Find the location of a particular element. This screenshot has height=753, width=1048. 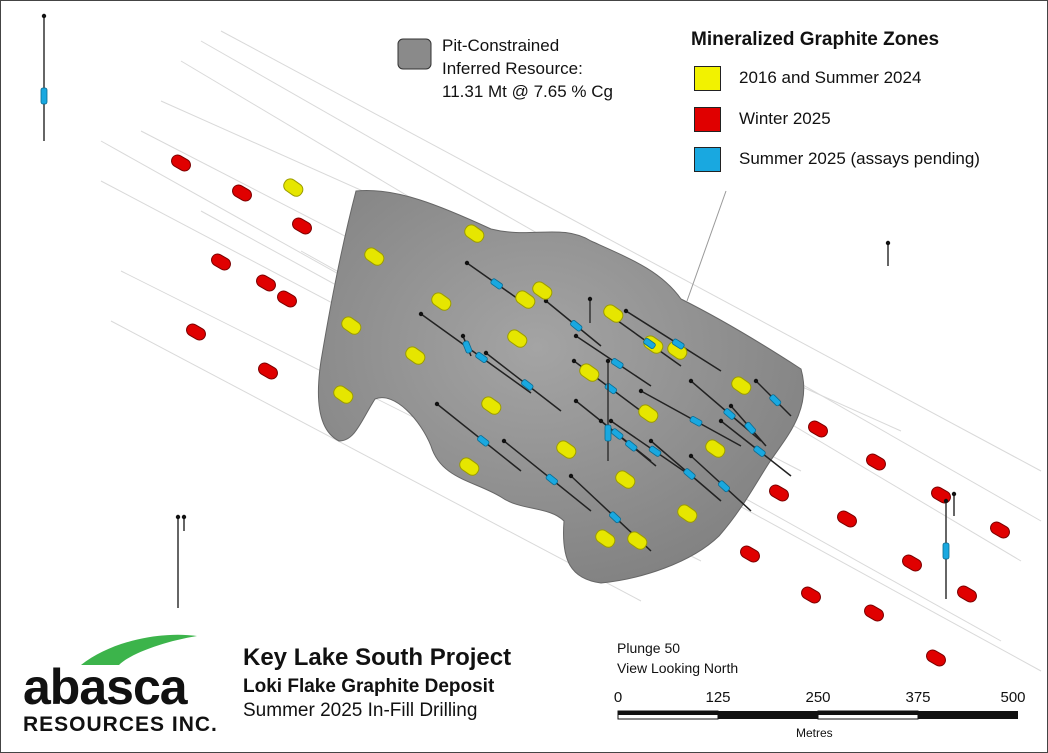

view-info: Plunge 50 View Looking North is located at coordinates (677, 658).